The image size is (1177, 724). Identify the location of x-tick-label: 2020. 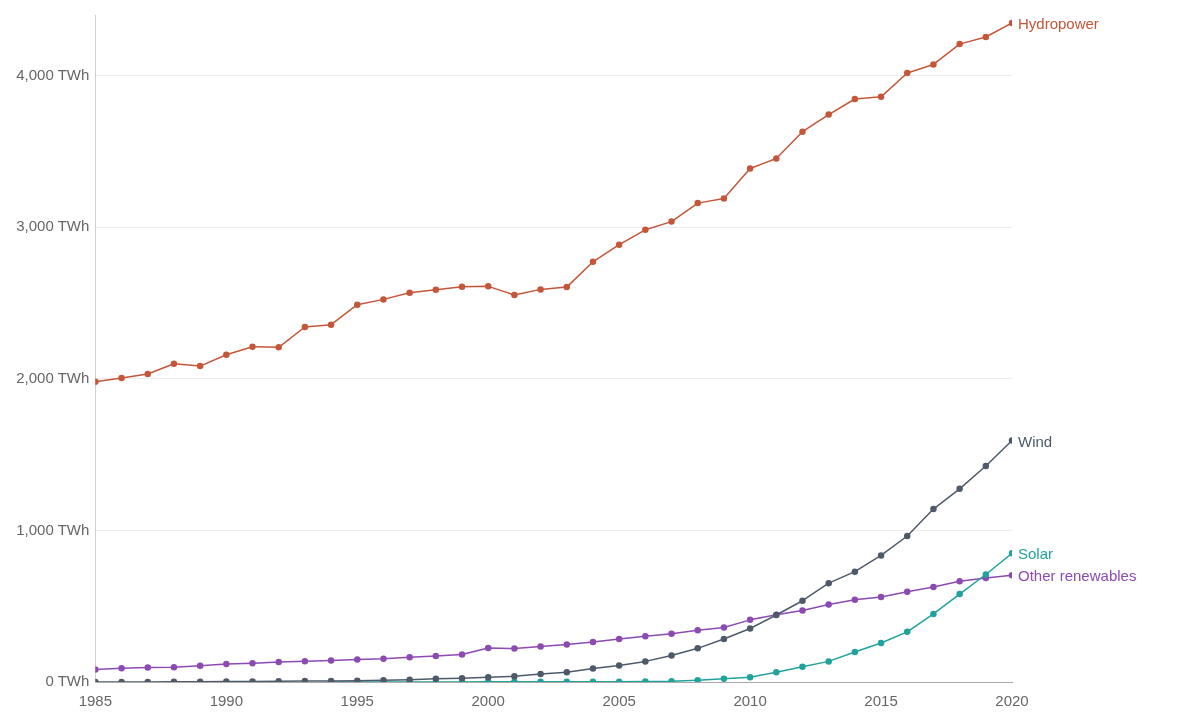
(1012, 701).